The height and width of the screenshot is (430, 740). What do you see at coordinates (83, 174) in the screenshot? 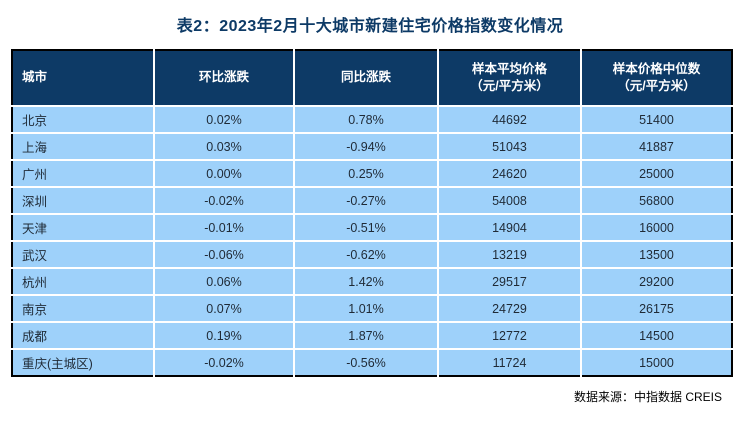
I see `city-cell: 广州` at bounding box center [83, 174].